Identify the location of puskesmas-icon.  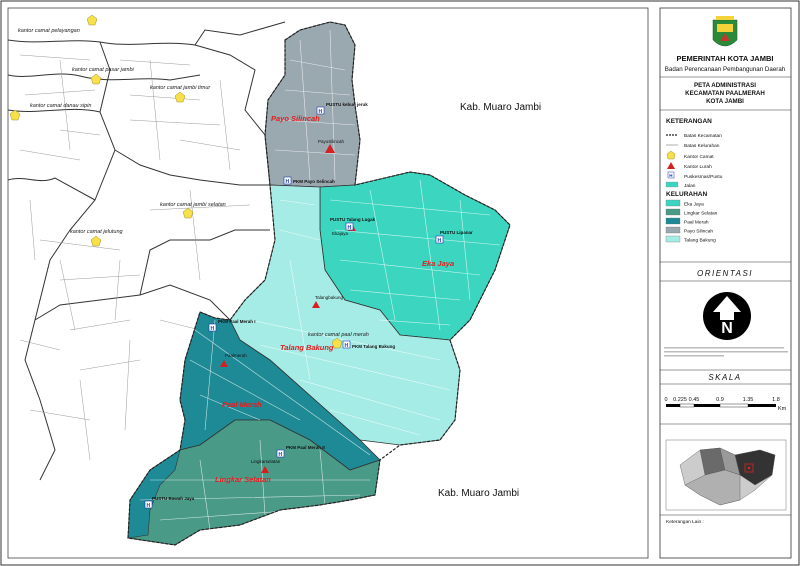
(671, 175).